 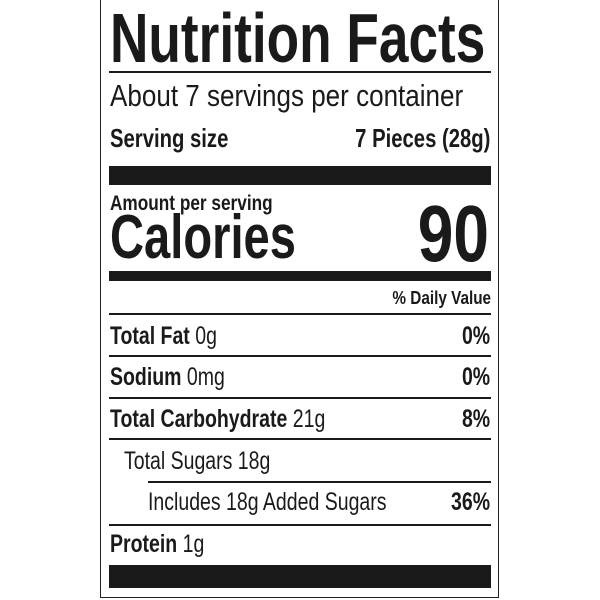 What do you see at coordinates (441, 298) in the screenshot?
I see `daily-value-header: % Daily Value` at bounding box center [441, 298].